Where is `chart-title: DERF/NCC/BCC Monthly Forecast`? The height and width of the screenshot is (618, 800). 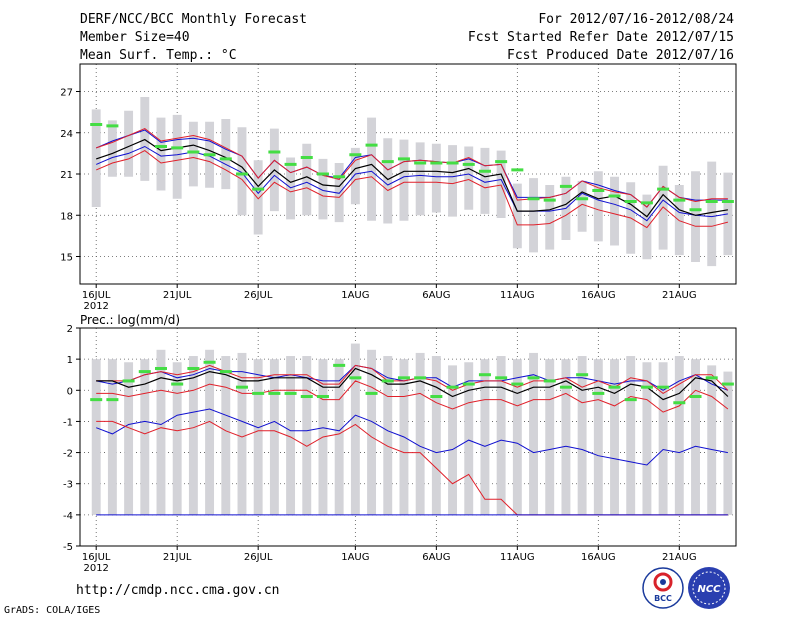
chart-title: DERF/NCC/BCC Monthly Forecast is located at coordinates (193, 19).